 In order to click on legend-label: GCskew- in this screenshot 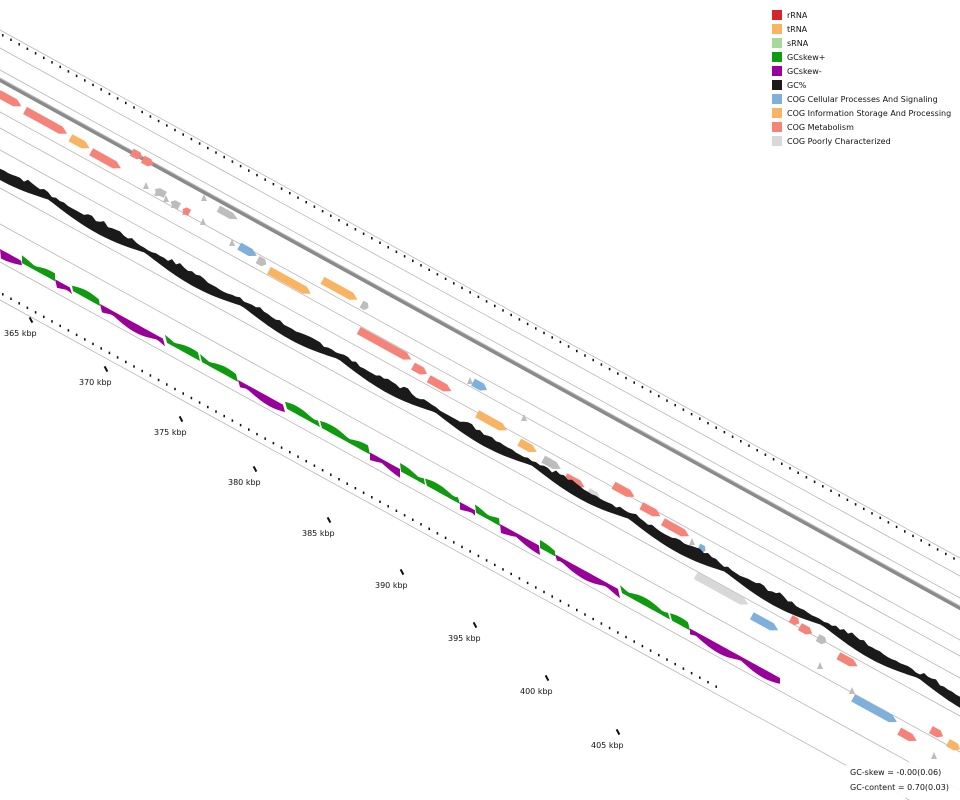, I will do `click(804, 71)`.